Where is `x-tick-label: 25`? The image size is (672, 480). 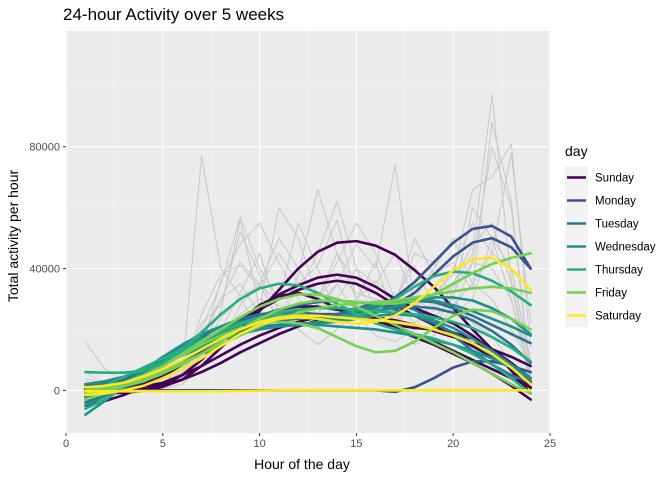 x-tick-label: 25 is located at coordinates (550, 444).